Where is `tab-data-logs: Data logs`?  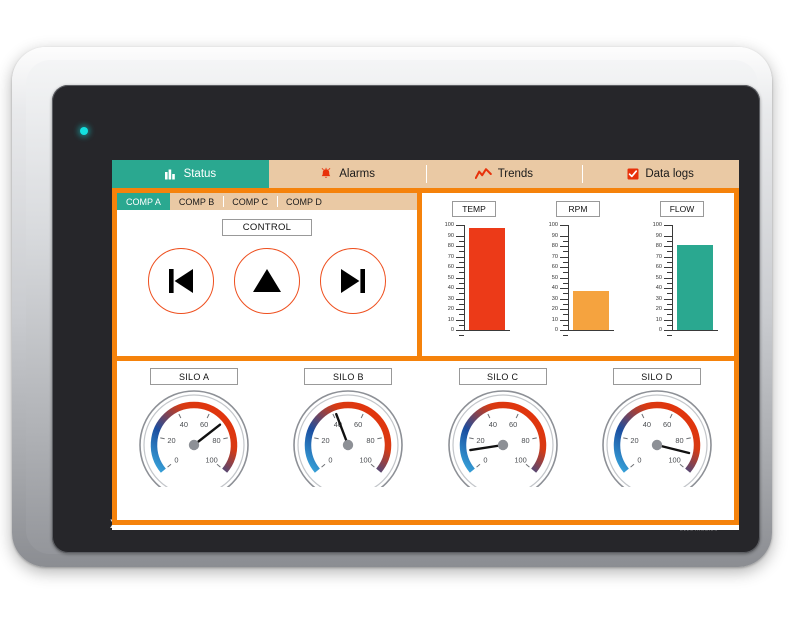
tab-data-logs: Data logs is located at coordinates (660, 174).